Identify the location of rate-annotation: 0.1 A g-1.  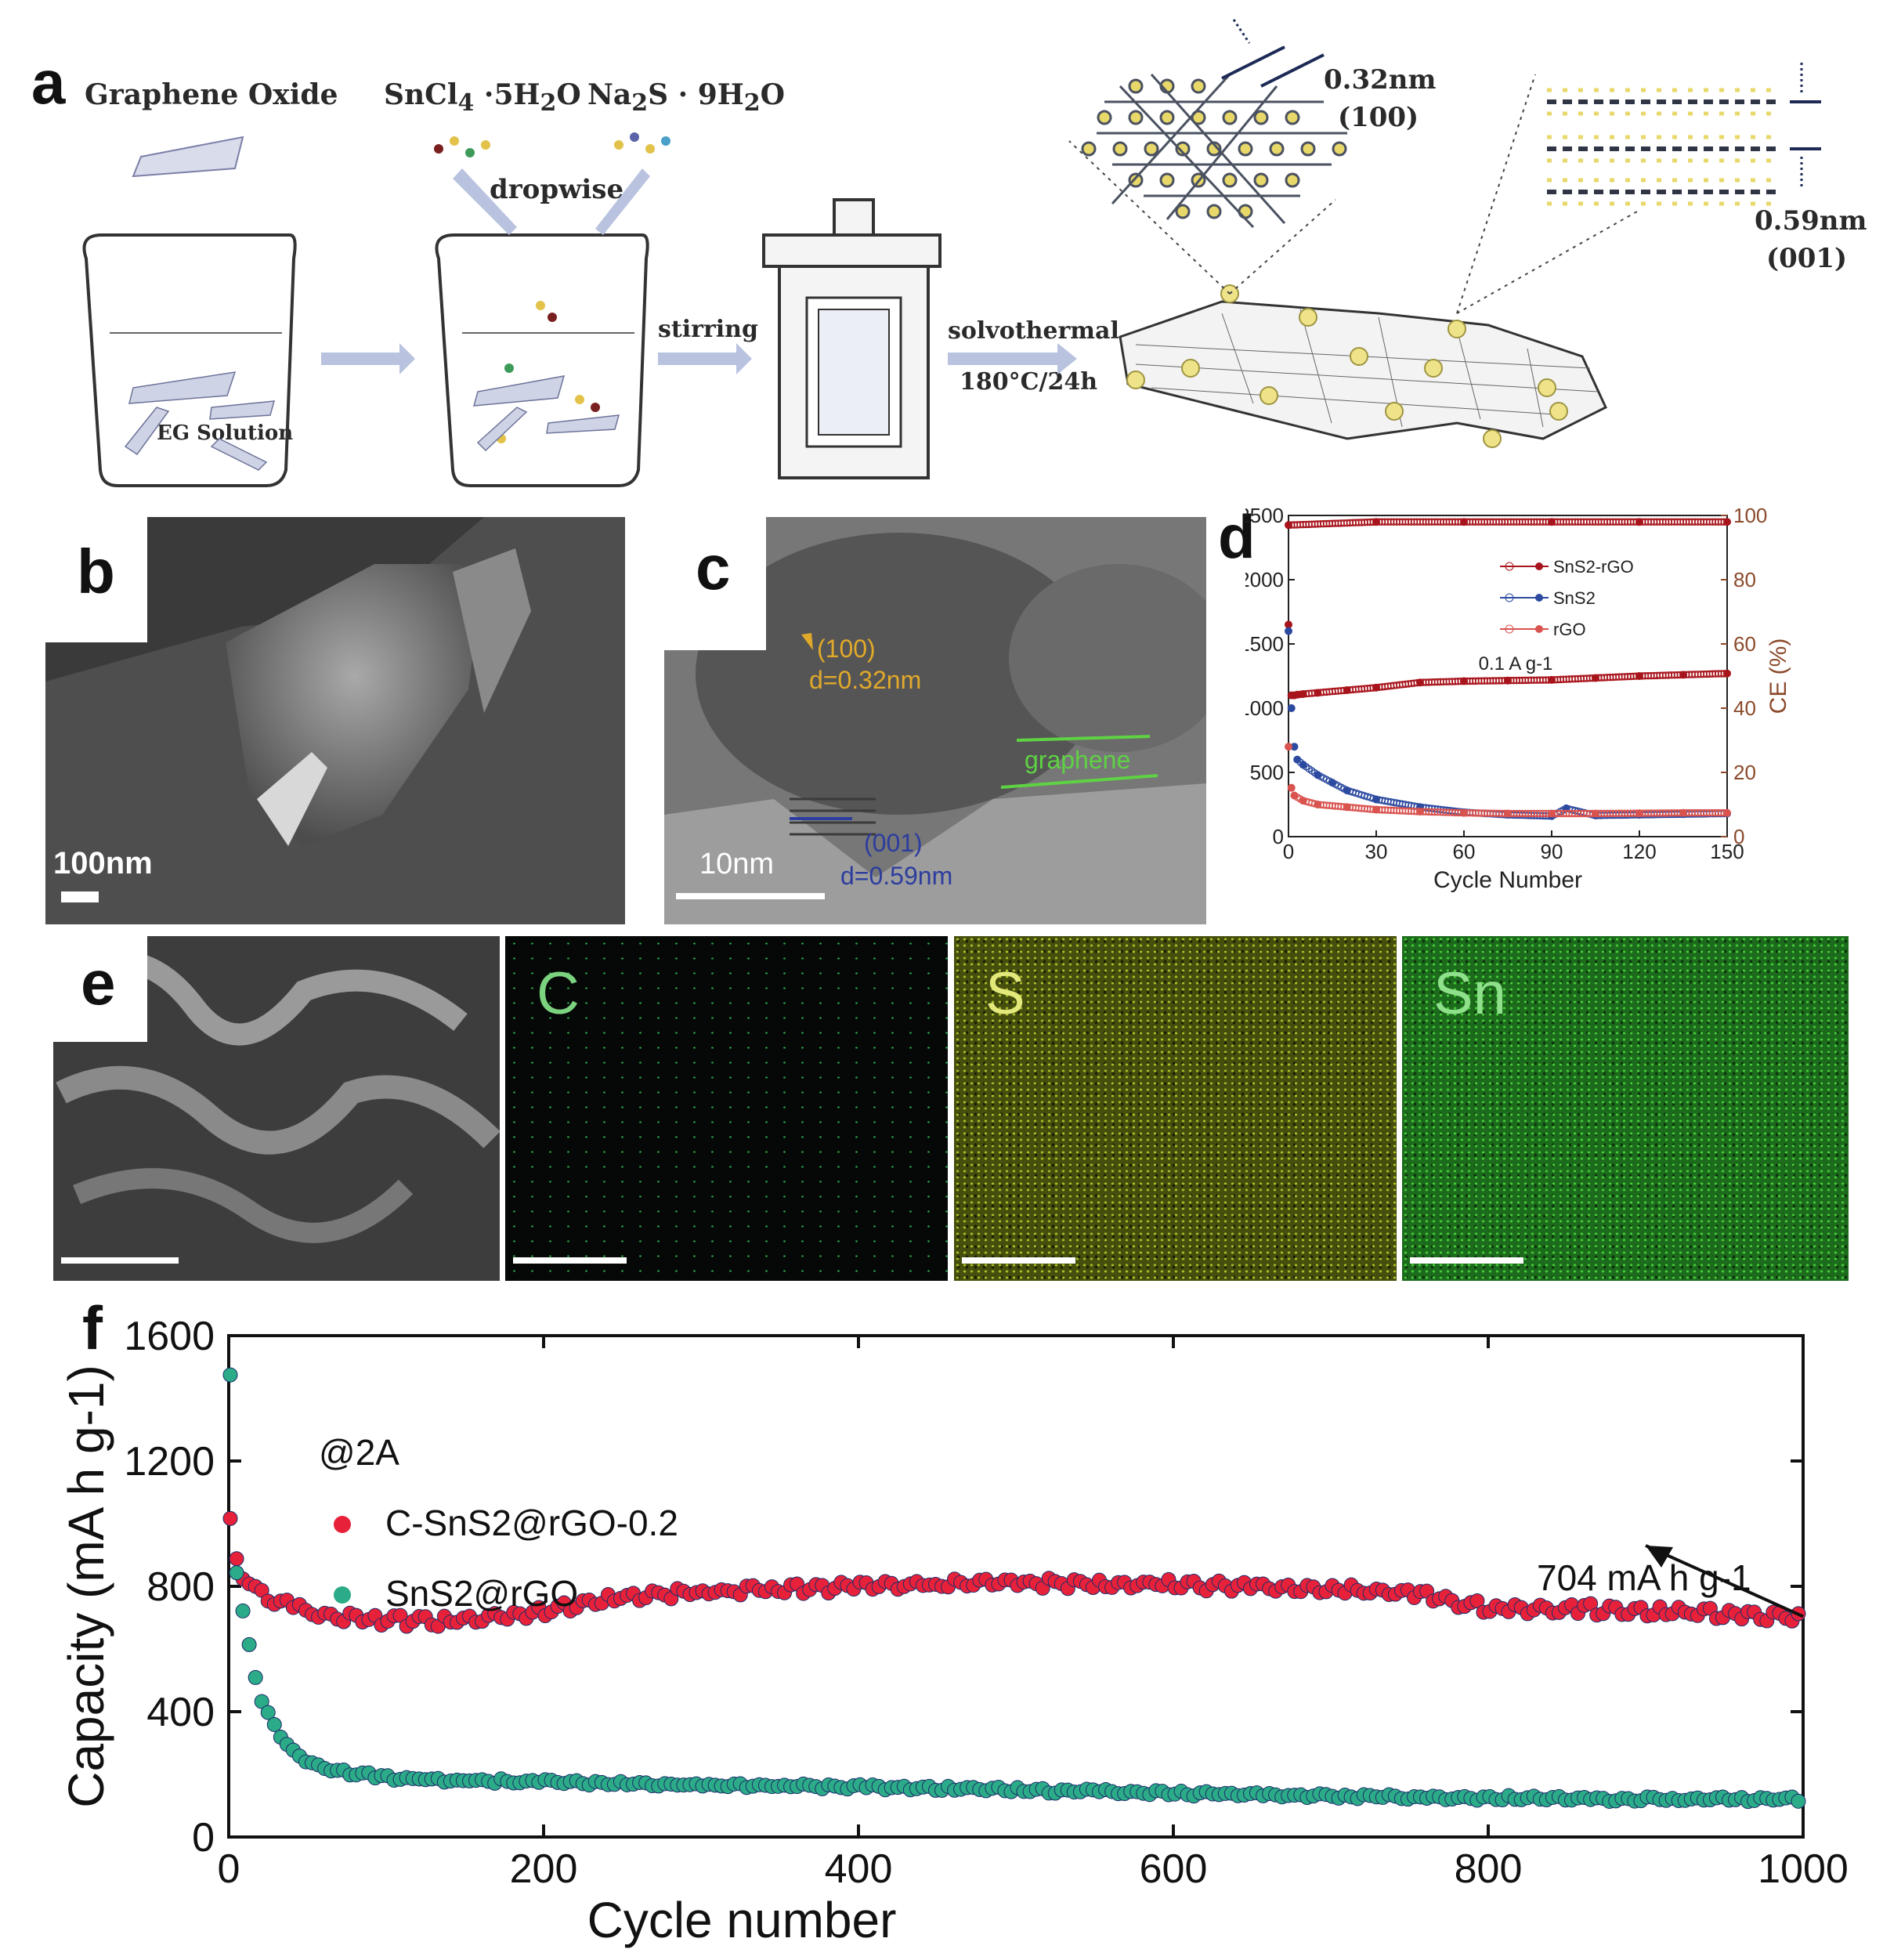
(1516, 663).